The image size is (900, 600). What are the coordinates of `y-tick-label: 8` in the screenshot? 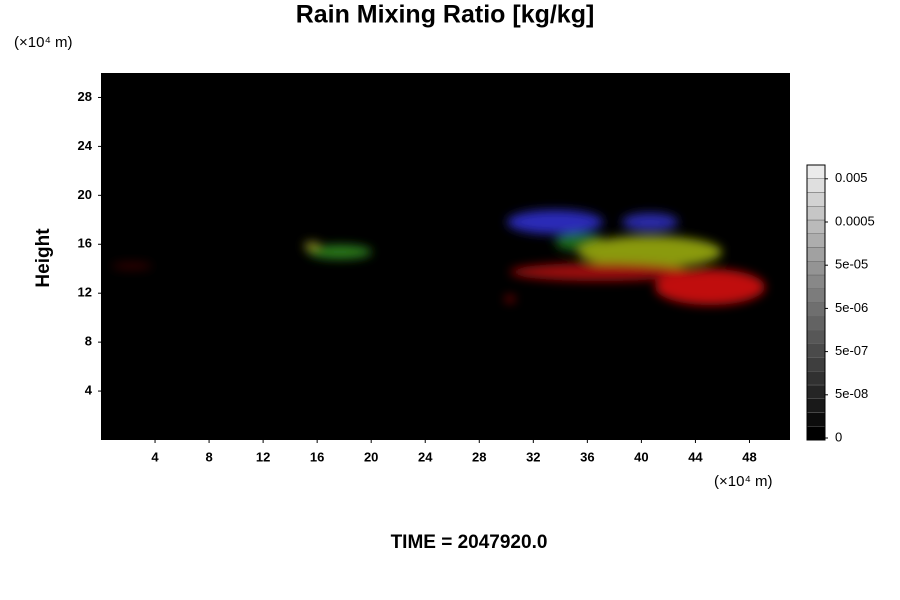 It's located at (88, 341).